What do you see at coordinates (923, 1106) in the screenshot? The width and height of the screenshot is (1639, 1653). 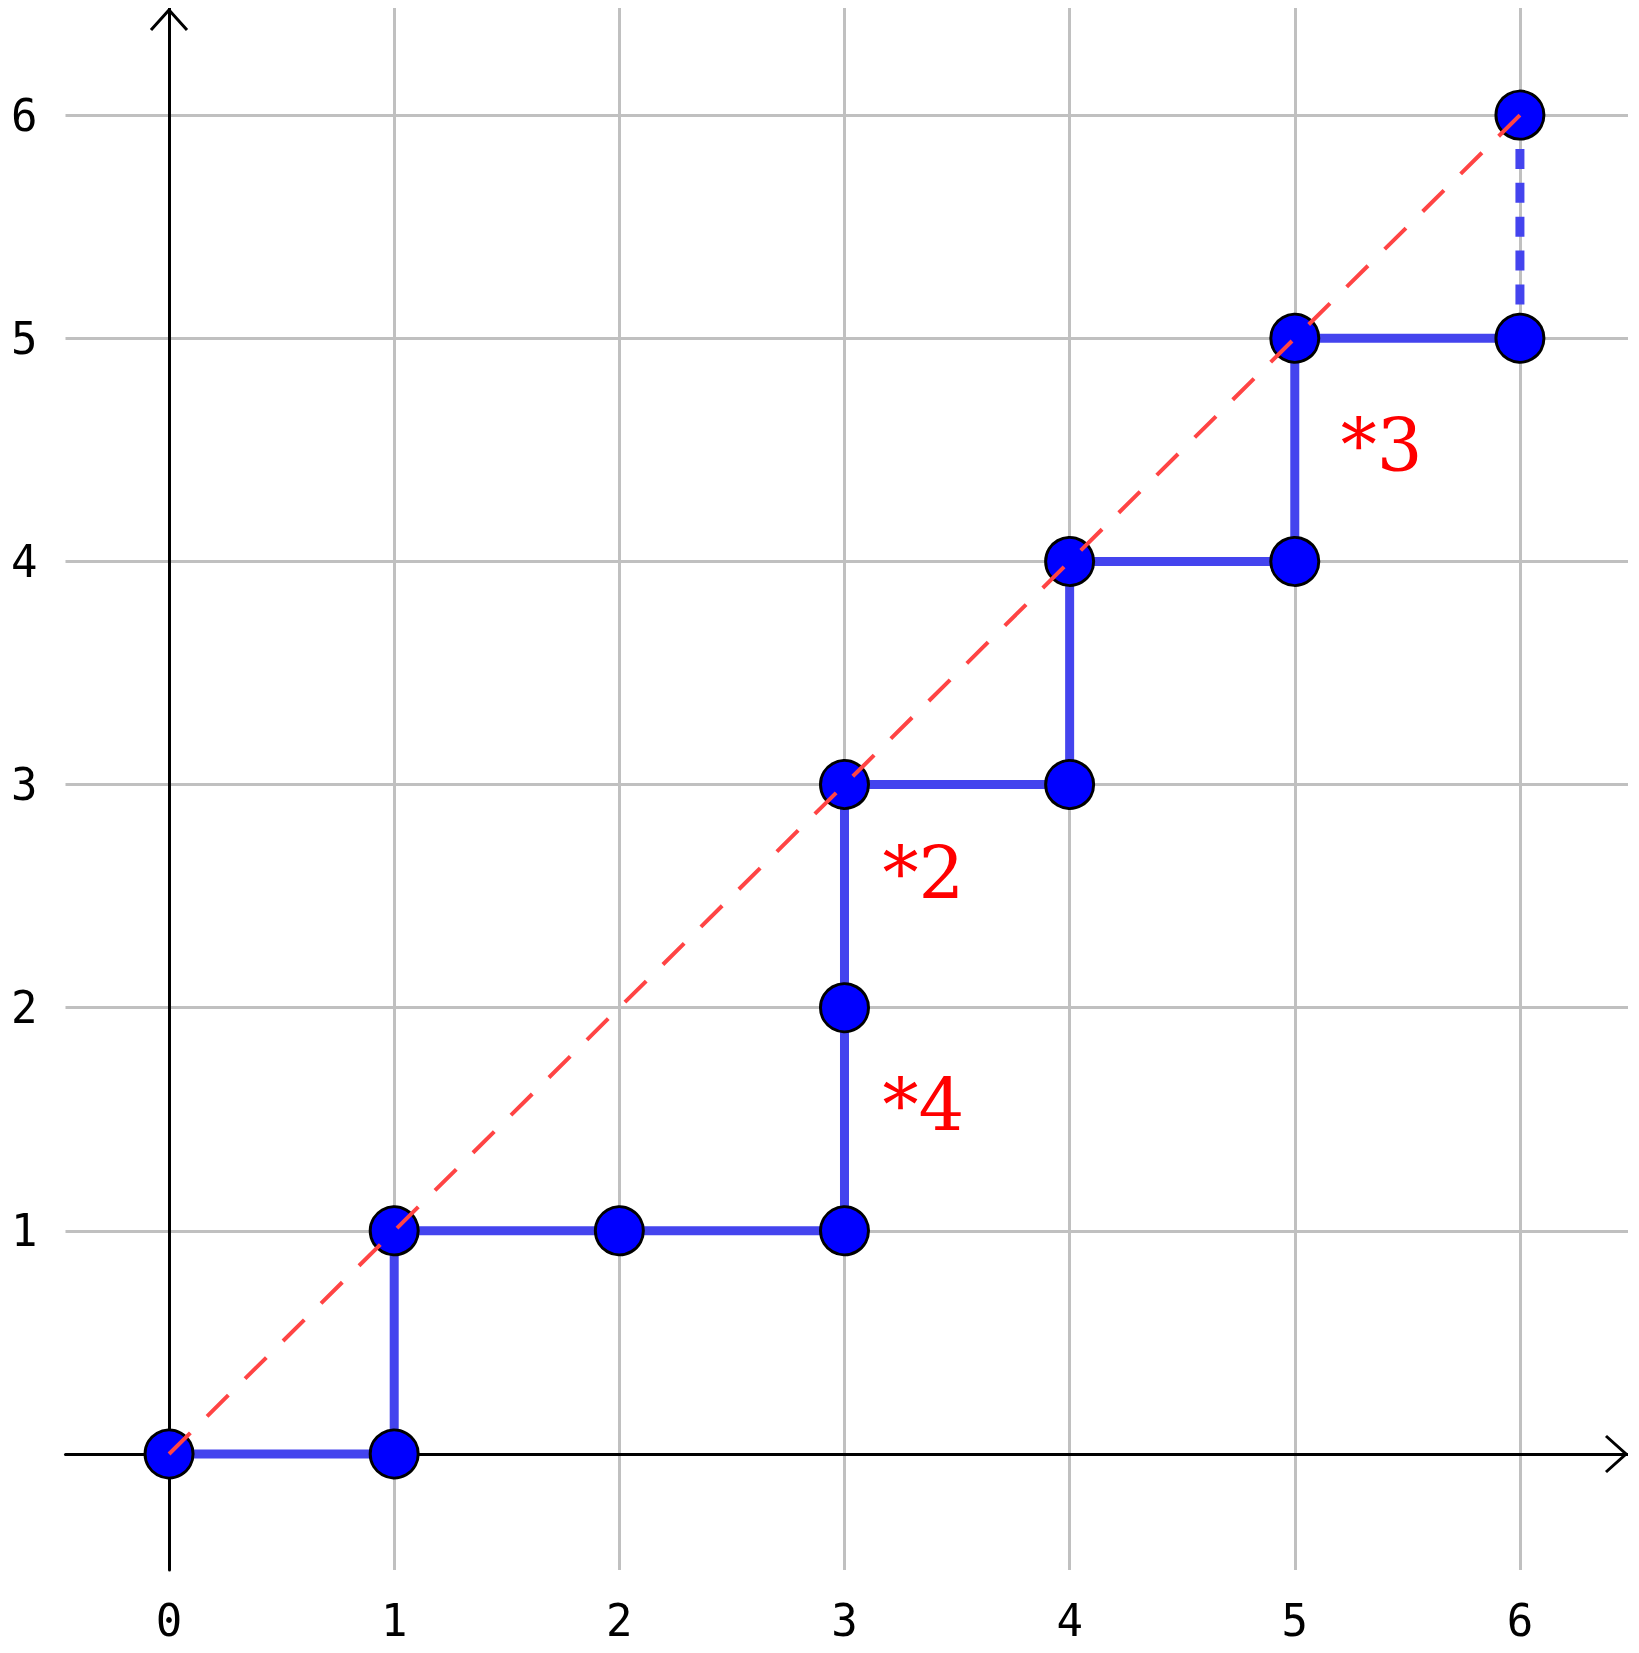 I see `annotation: *4` at bounding box center [923, 1106].